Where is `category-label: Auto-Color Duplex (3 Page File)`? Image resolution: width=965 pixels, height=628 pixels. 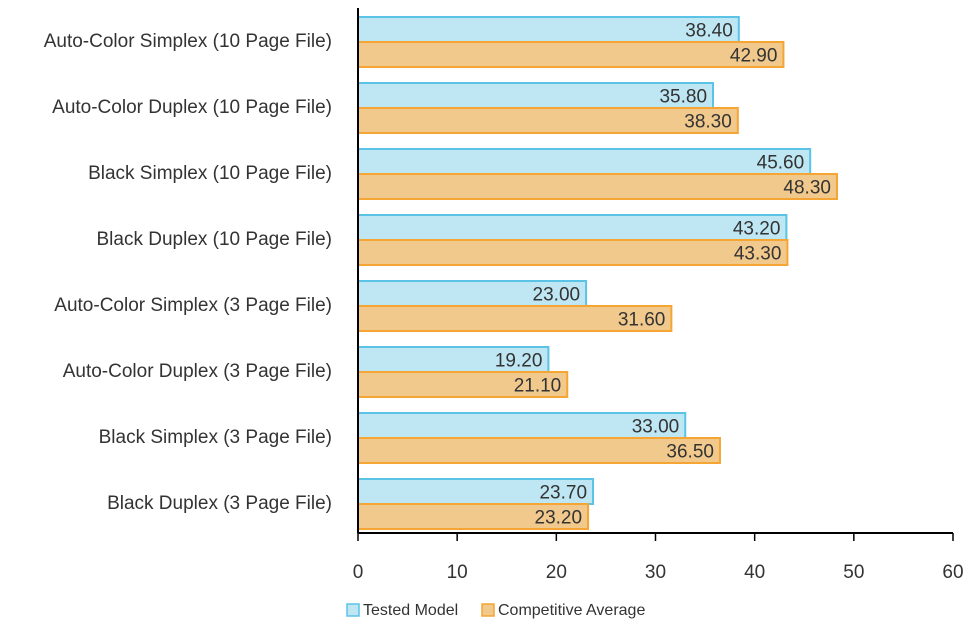
category-label: Auto-Color Duplex (3 Page File) is located at coordinates (197, 371).